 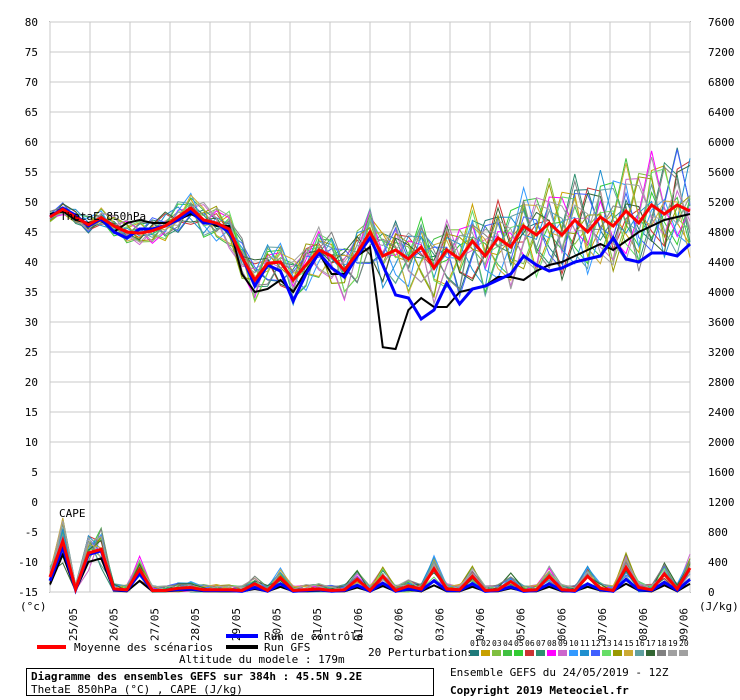 What do you see at coordinates (31, 112) in the screenshot?
I see `left-tick-label: 65` at bounding box center [31, 112].